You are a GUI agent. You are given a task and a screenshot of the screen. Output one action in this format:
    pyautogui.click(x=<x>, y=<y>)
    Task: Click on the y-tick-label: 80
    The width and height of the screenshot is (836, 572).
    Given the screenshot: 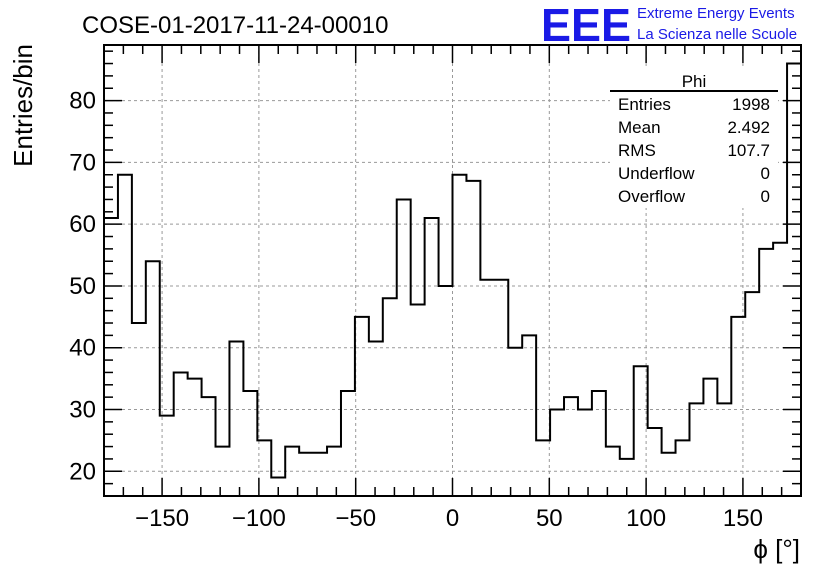 What is the action you would take?
    pyautogui.click(x=82, y=101)
    